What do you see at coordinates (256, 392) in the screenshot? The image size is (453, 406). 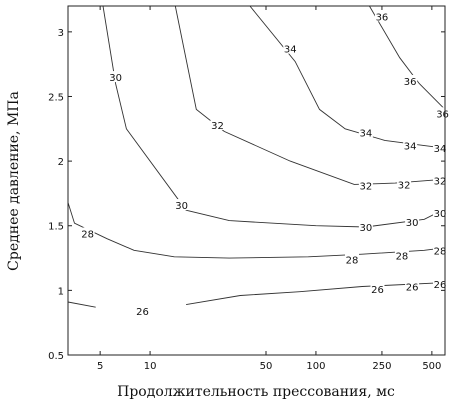 I see `x-axis-title: Продолжительность прессования, мс` at bounding box center [256, 392].